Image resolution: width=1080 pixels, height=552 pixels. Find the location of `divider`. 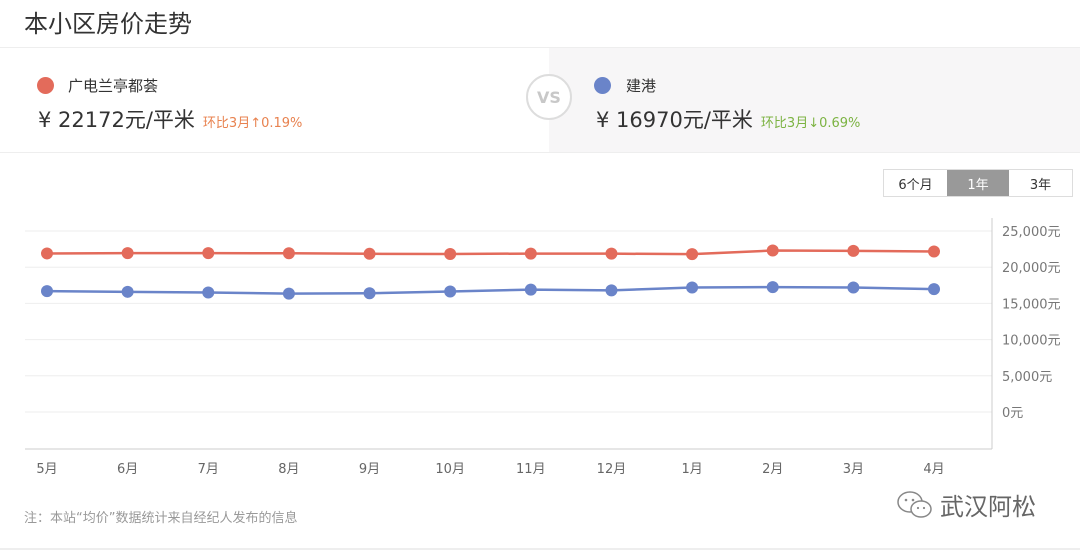

divider is located at coordinates (540, 549).